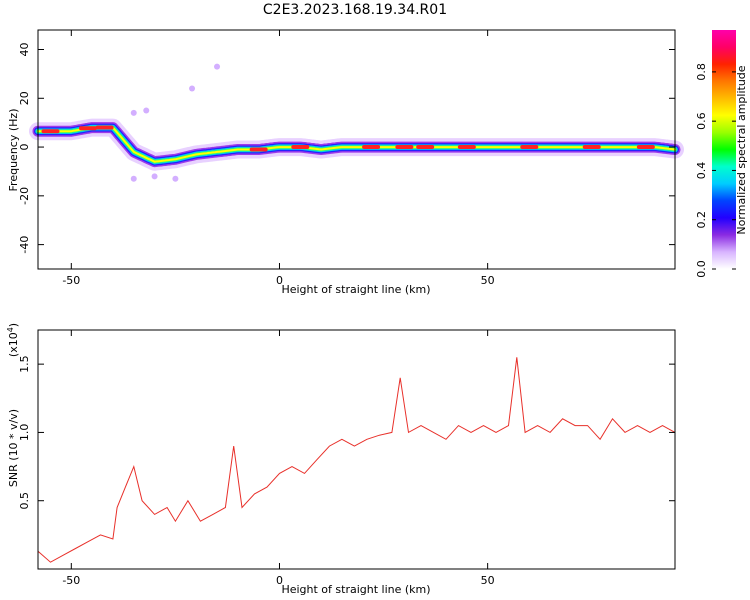 Image resolution: width=750 pixels, height=600 pixels. Describe the element at coordinates (356, 144) in the screenshot. I see `ridge-core` at that location.